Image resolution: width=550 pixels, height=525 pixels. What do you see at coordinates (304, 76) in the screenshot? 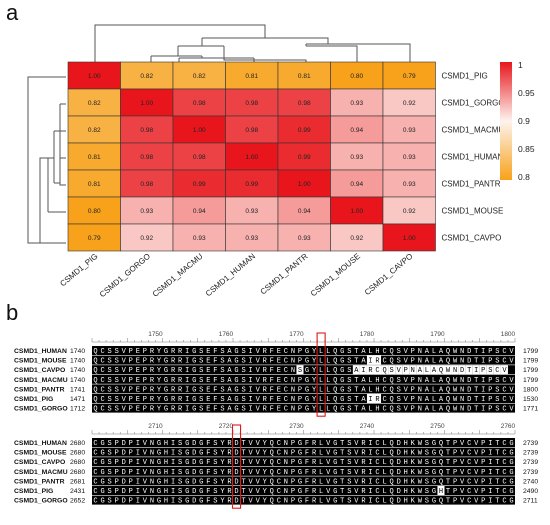
I see `heatmap-cell-value: 0.81` at bounding box center [304, 76].